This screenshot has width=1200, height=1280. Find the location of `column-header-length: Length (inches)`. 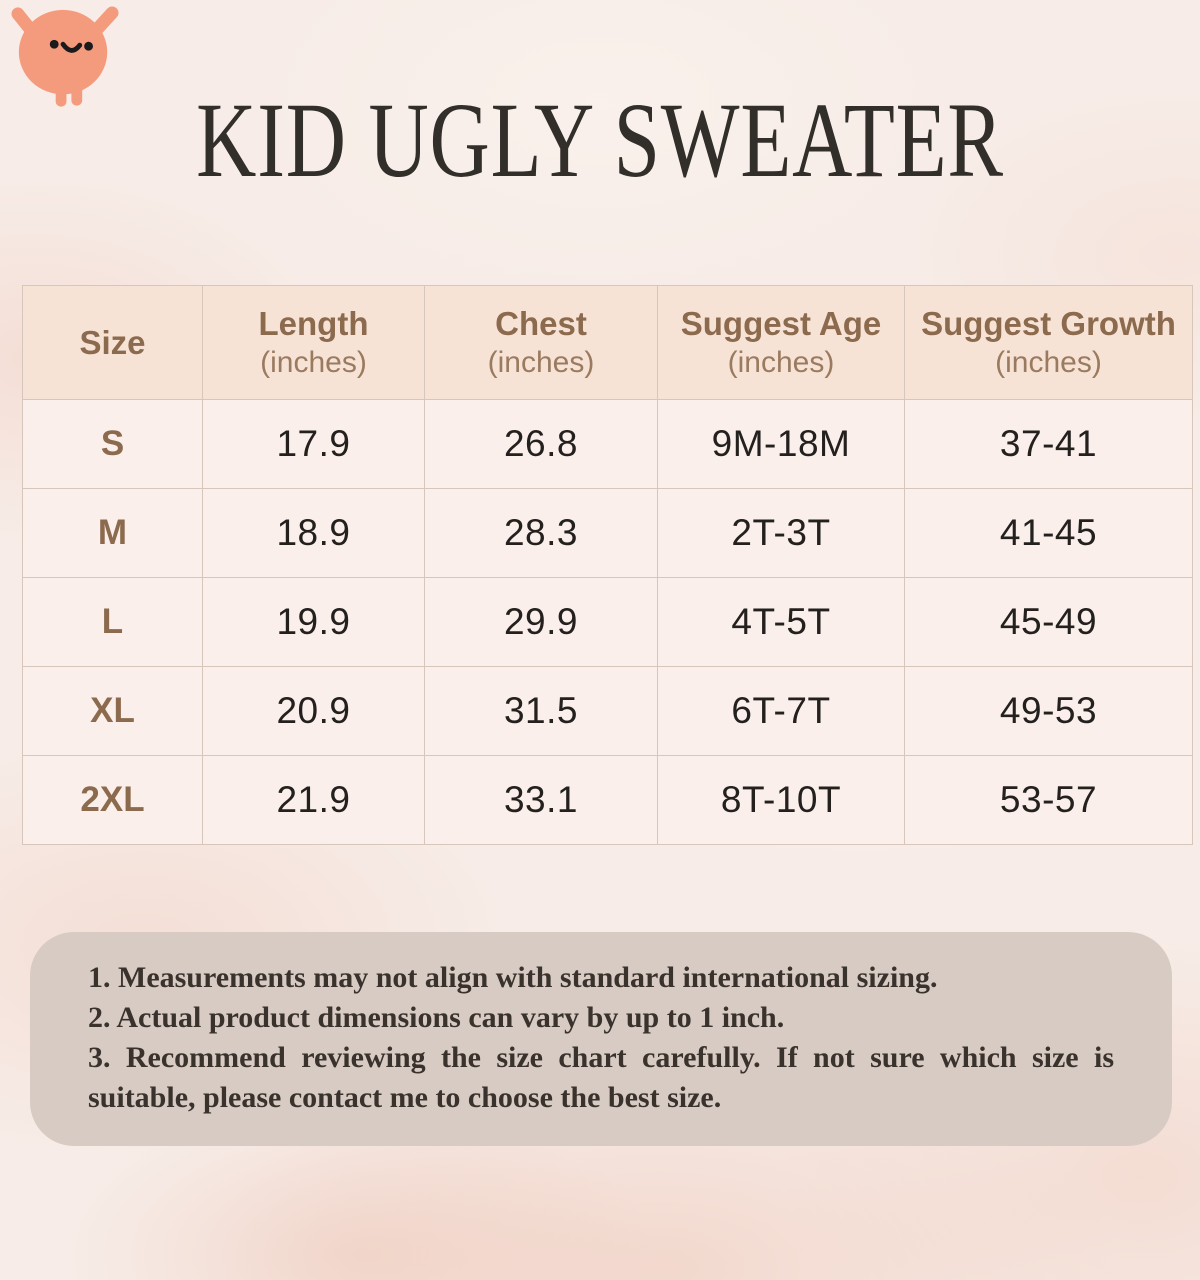

column-header-length: Length (inches) is located at coordinates (313, 342).